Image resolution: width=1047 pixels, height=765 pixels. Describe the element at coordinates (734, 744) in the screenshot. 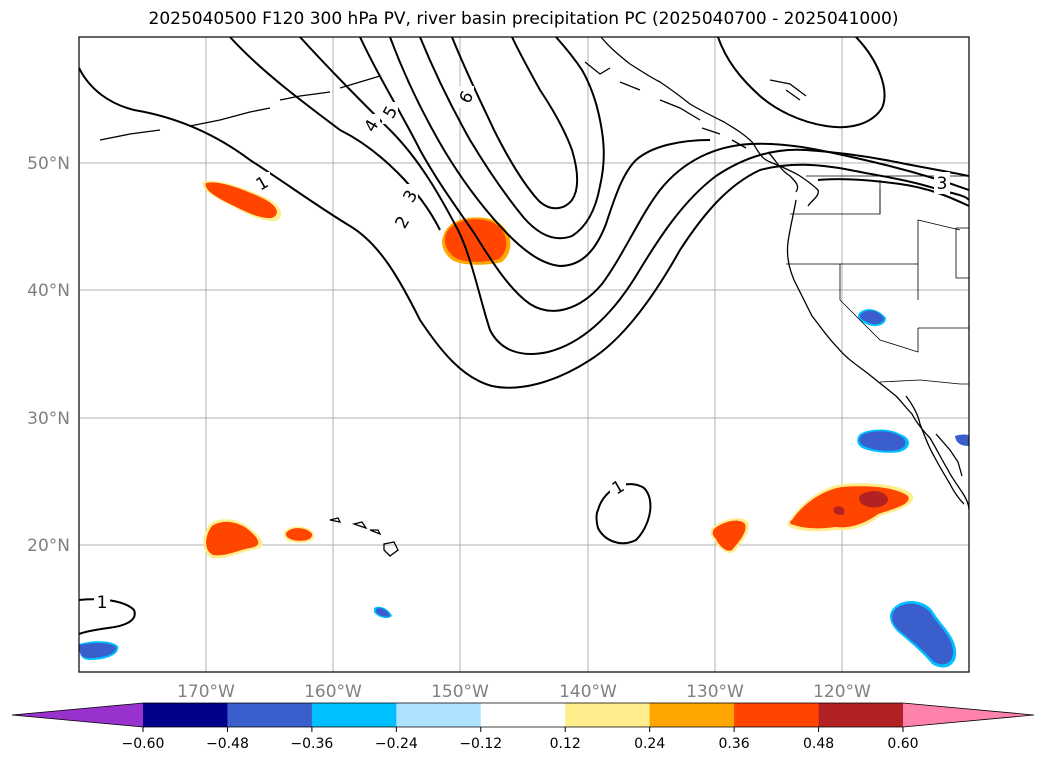

I see `colorbar-tick-label: 0.36` at that location.